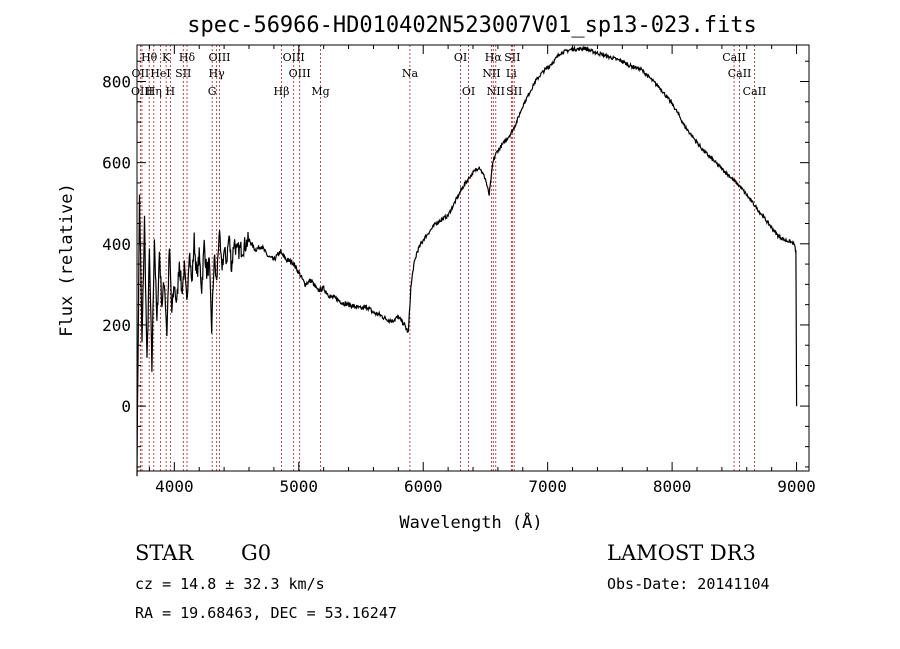 Image resolution: width=900 pixels, height=649 pixels. What do you see at coordinates (212, 91) in the screenshot?
I see `marker-label: G` at bounding box center [212, 91].